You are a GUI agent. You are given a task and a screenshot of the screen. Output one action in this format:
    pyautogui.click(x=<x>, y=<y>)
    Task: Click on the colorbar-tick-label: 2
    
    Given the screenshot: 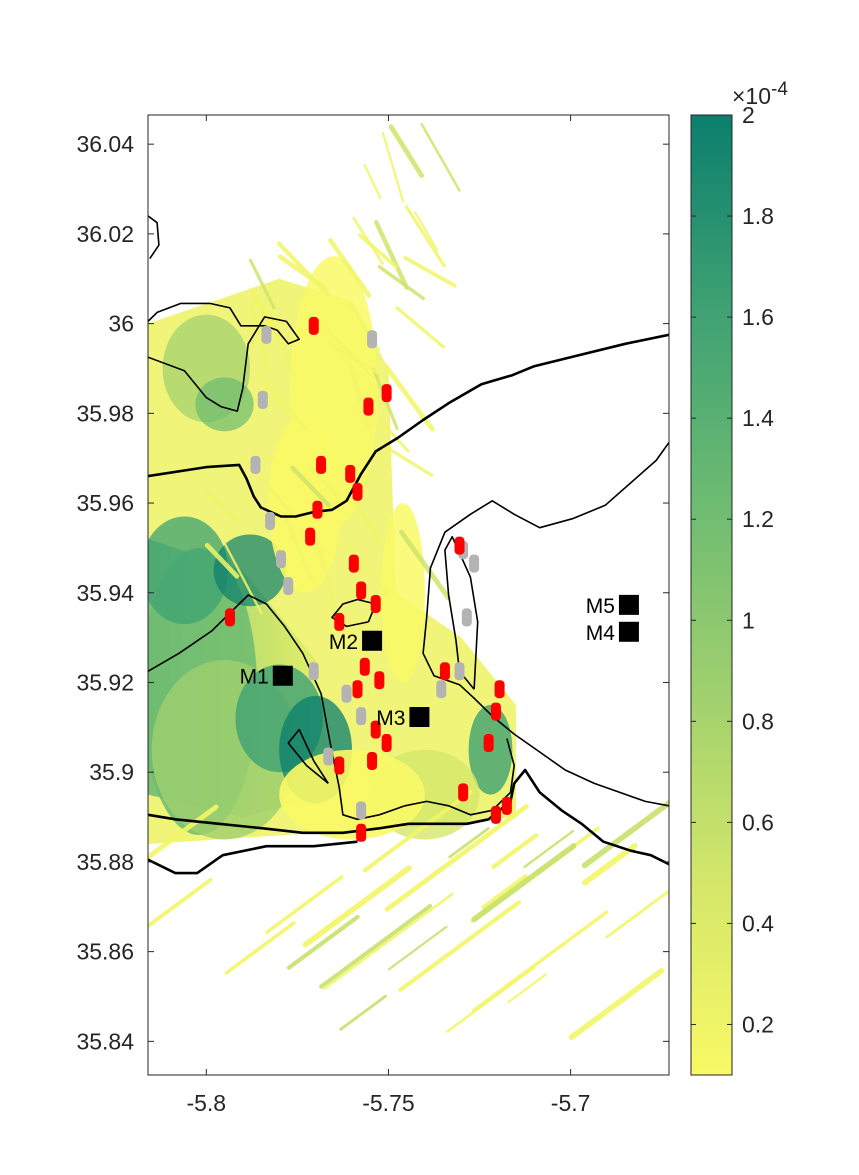 What is the action you would take?
    pyautogui.click(x=748, y=115)
    